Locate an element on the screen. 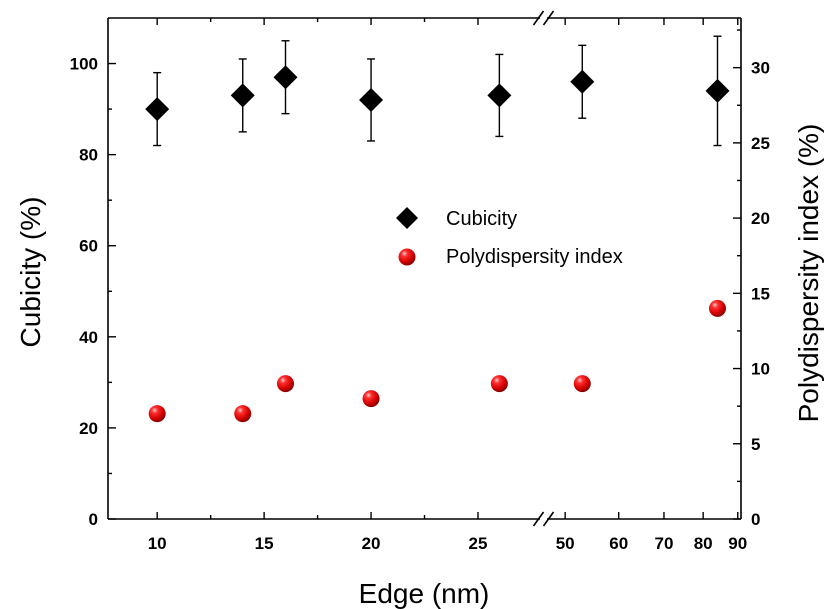 The width and height of the screenshot is (828, 609). x-tick-15-label: 15 is located at coordinates (264, 543).